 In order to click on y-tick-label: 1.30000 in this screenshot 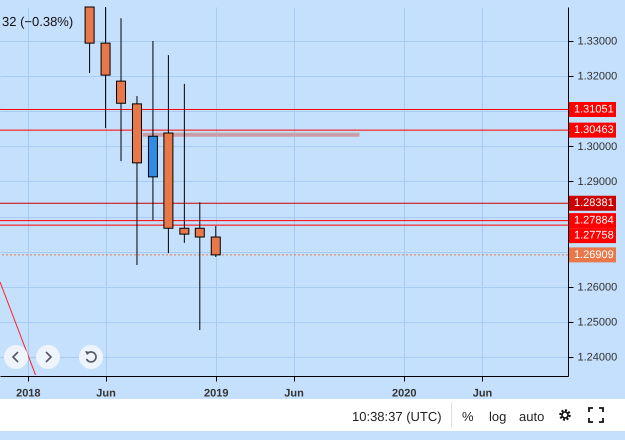, I will do `click(598, 146)`.